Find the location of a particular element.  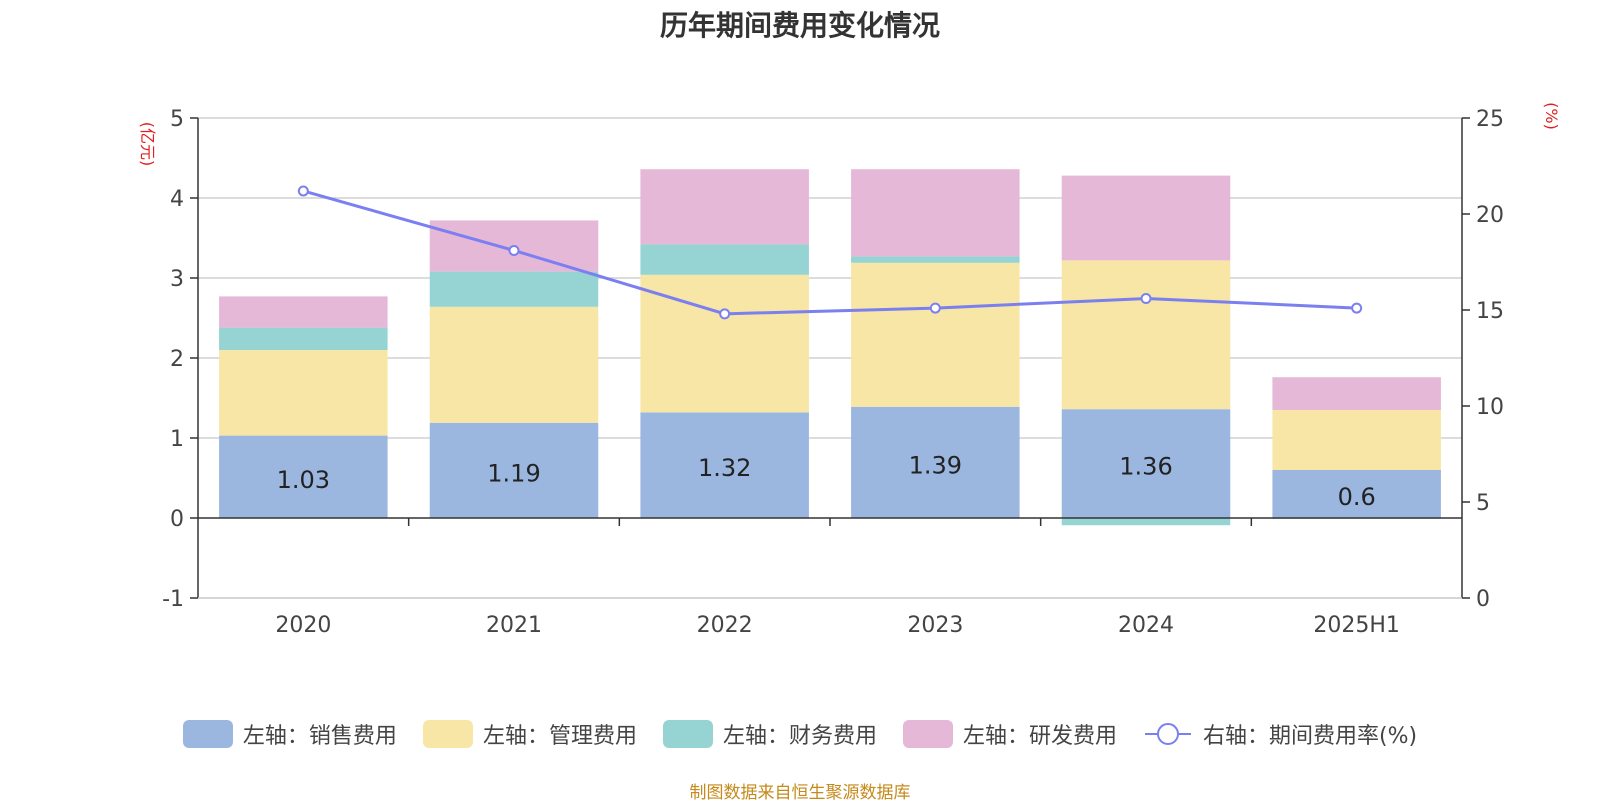

bar-segment-0-2025H1 is located at coordinates (1356, 494).